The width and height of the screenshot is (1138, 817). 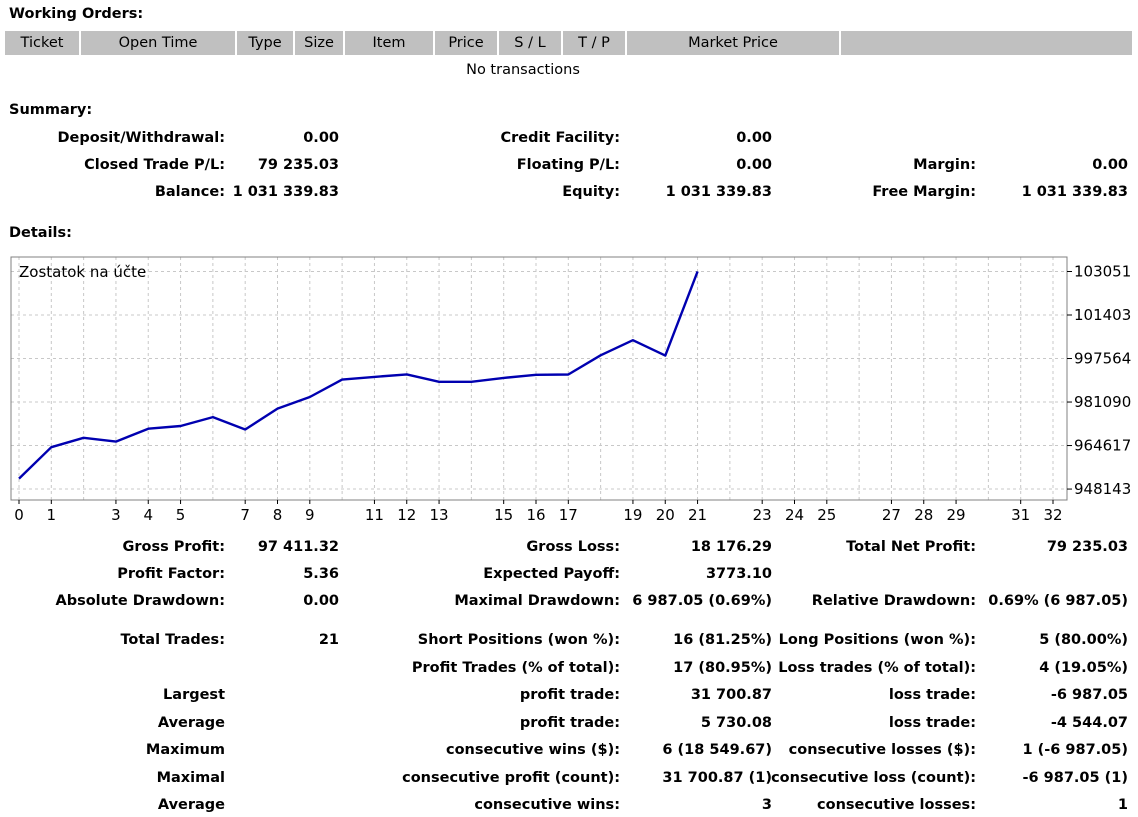 What do you see at coordinates (76, 14) in the screenshot?
I see `working-orders-title: Working Orders:` at bounding box center [76, 14].